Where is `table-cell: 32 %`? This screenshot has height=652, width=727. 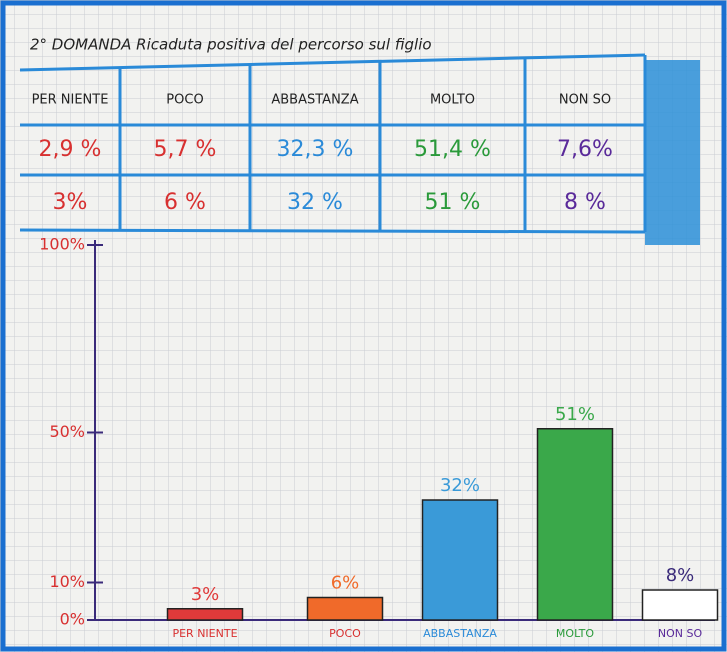
table-cell: 32 % is located at coordinates (315, 202).